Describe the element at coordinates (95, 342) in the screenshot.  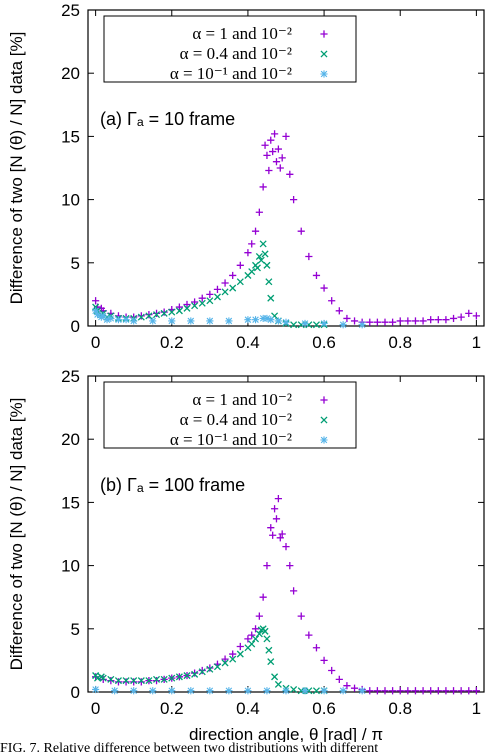
I see `x-tick-label: 0` at that location.